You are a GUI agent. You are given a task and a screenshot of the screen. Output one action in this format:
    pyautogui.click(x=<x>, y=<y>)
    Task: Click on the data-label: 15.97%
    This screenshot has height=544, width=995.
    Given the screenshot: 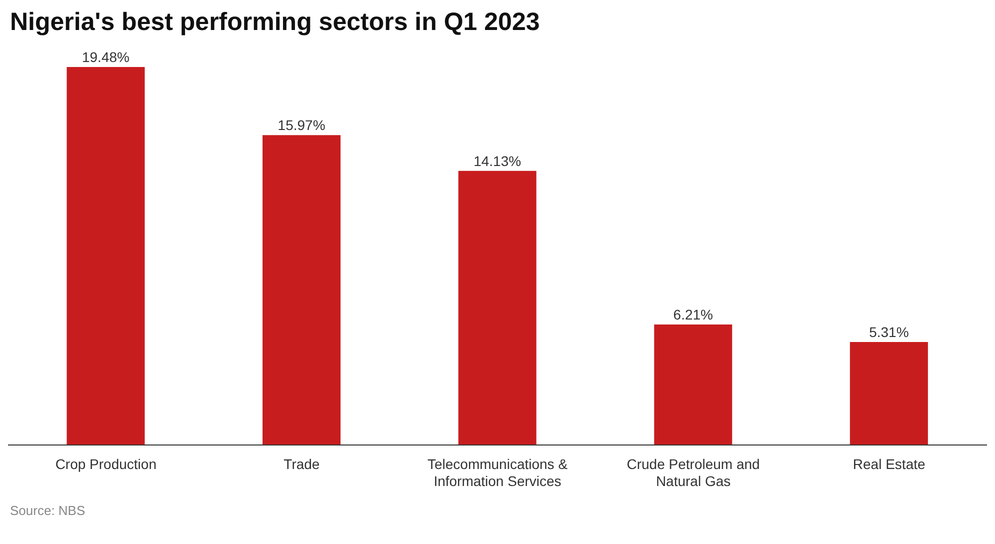 What is the action you would take?
    pyautogui.click(x=302, y=125)
    